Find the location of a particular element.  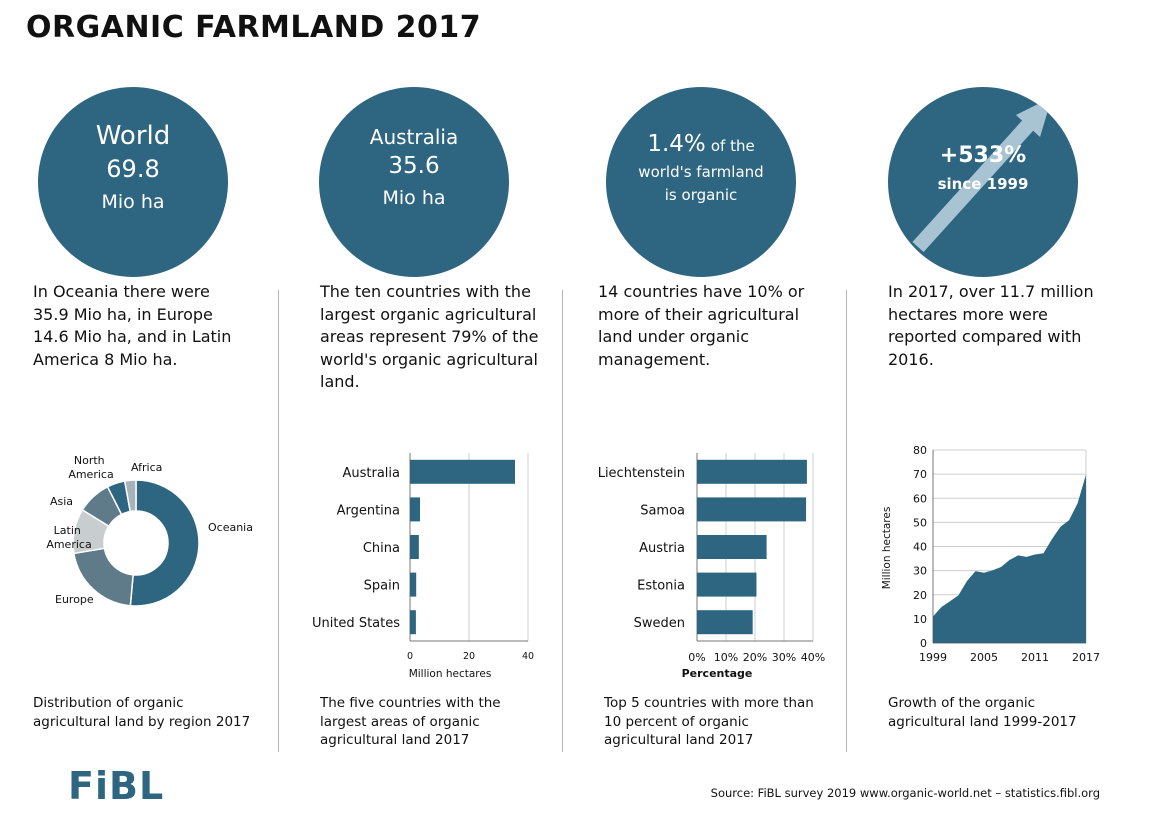

donut-label-north: North is located at coordinates (89, 460).